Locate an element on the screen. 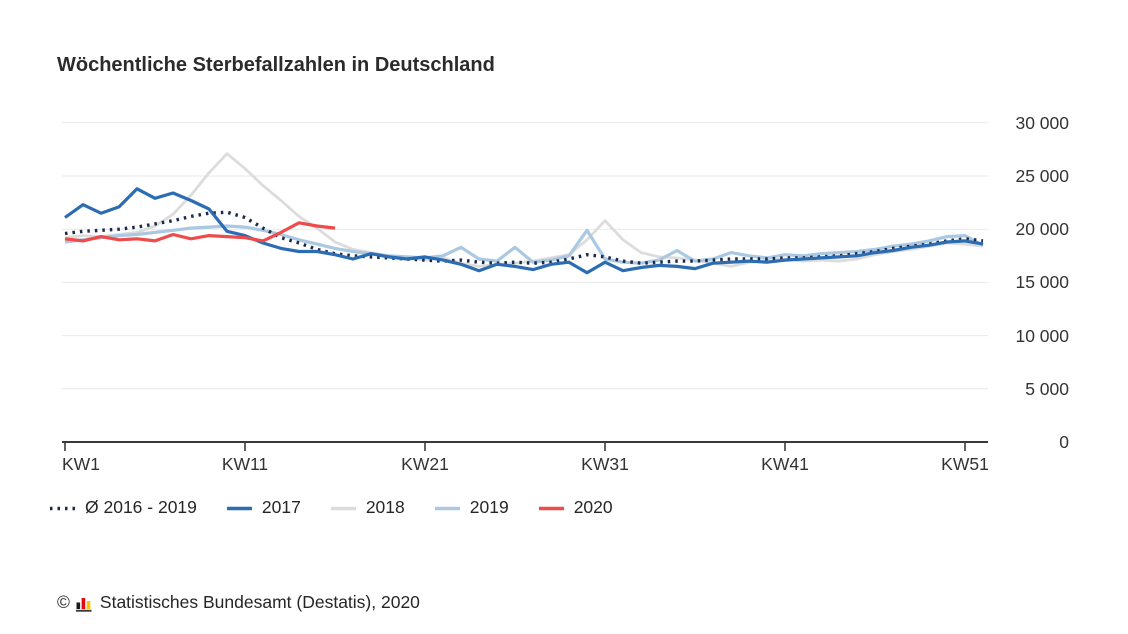  x-tick-label-KW51: KW51 is located at coordinates (965, 464).